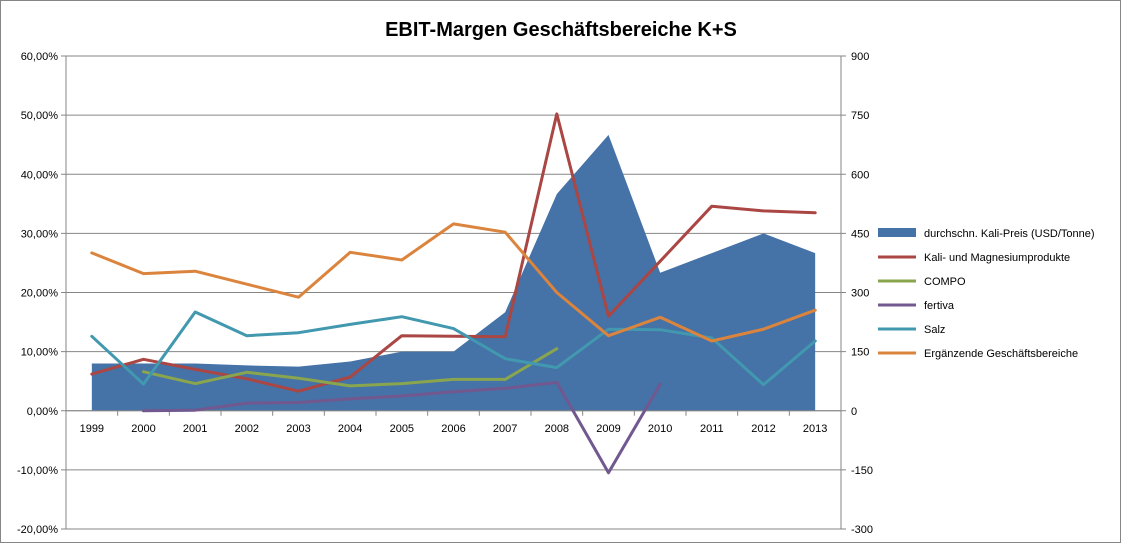  Describe the element at coordinates (660, 429) in the screenshot. I see `x-axis-tick-label: 2010` at that location.